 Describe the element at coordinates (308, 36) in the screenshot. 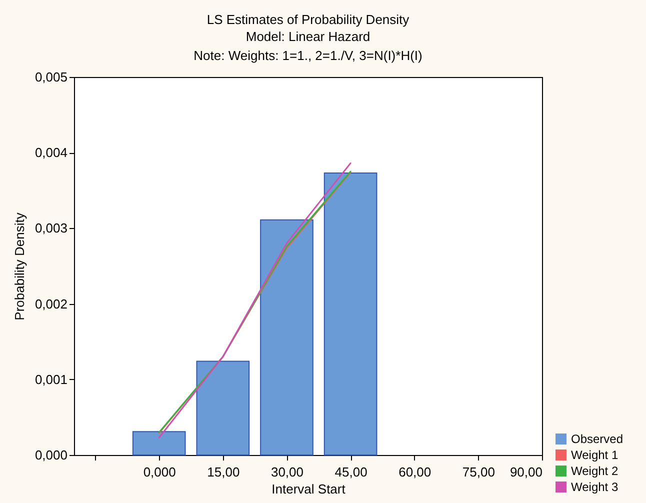

I see `chart-subtitle: Model: Linear Hazard` at that location.